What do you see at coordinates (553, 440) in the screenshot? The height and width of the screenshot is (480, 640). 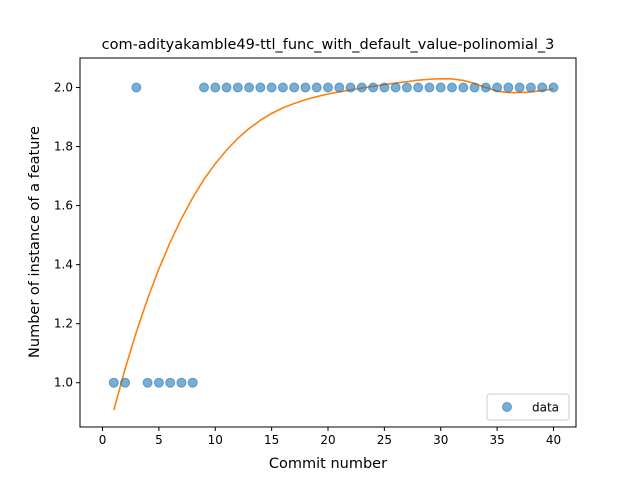 I see `x-tick-label: 40` at bounding box center [553, 440].